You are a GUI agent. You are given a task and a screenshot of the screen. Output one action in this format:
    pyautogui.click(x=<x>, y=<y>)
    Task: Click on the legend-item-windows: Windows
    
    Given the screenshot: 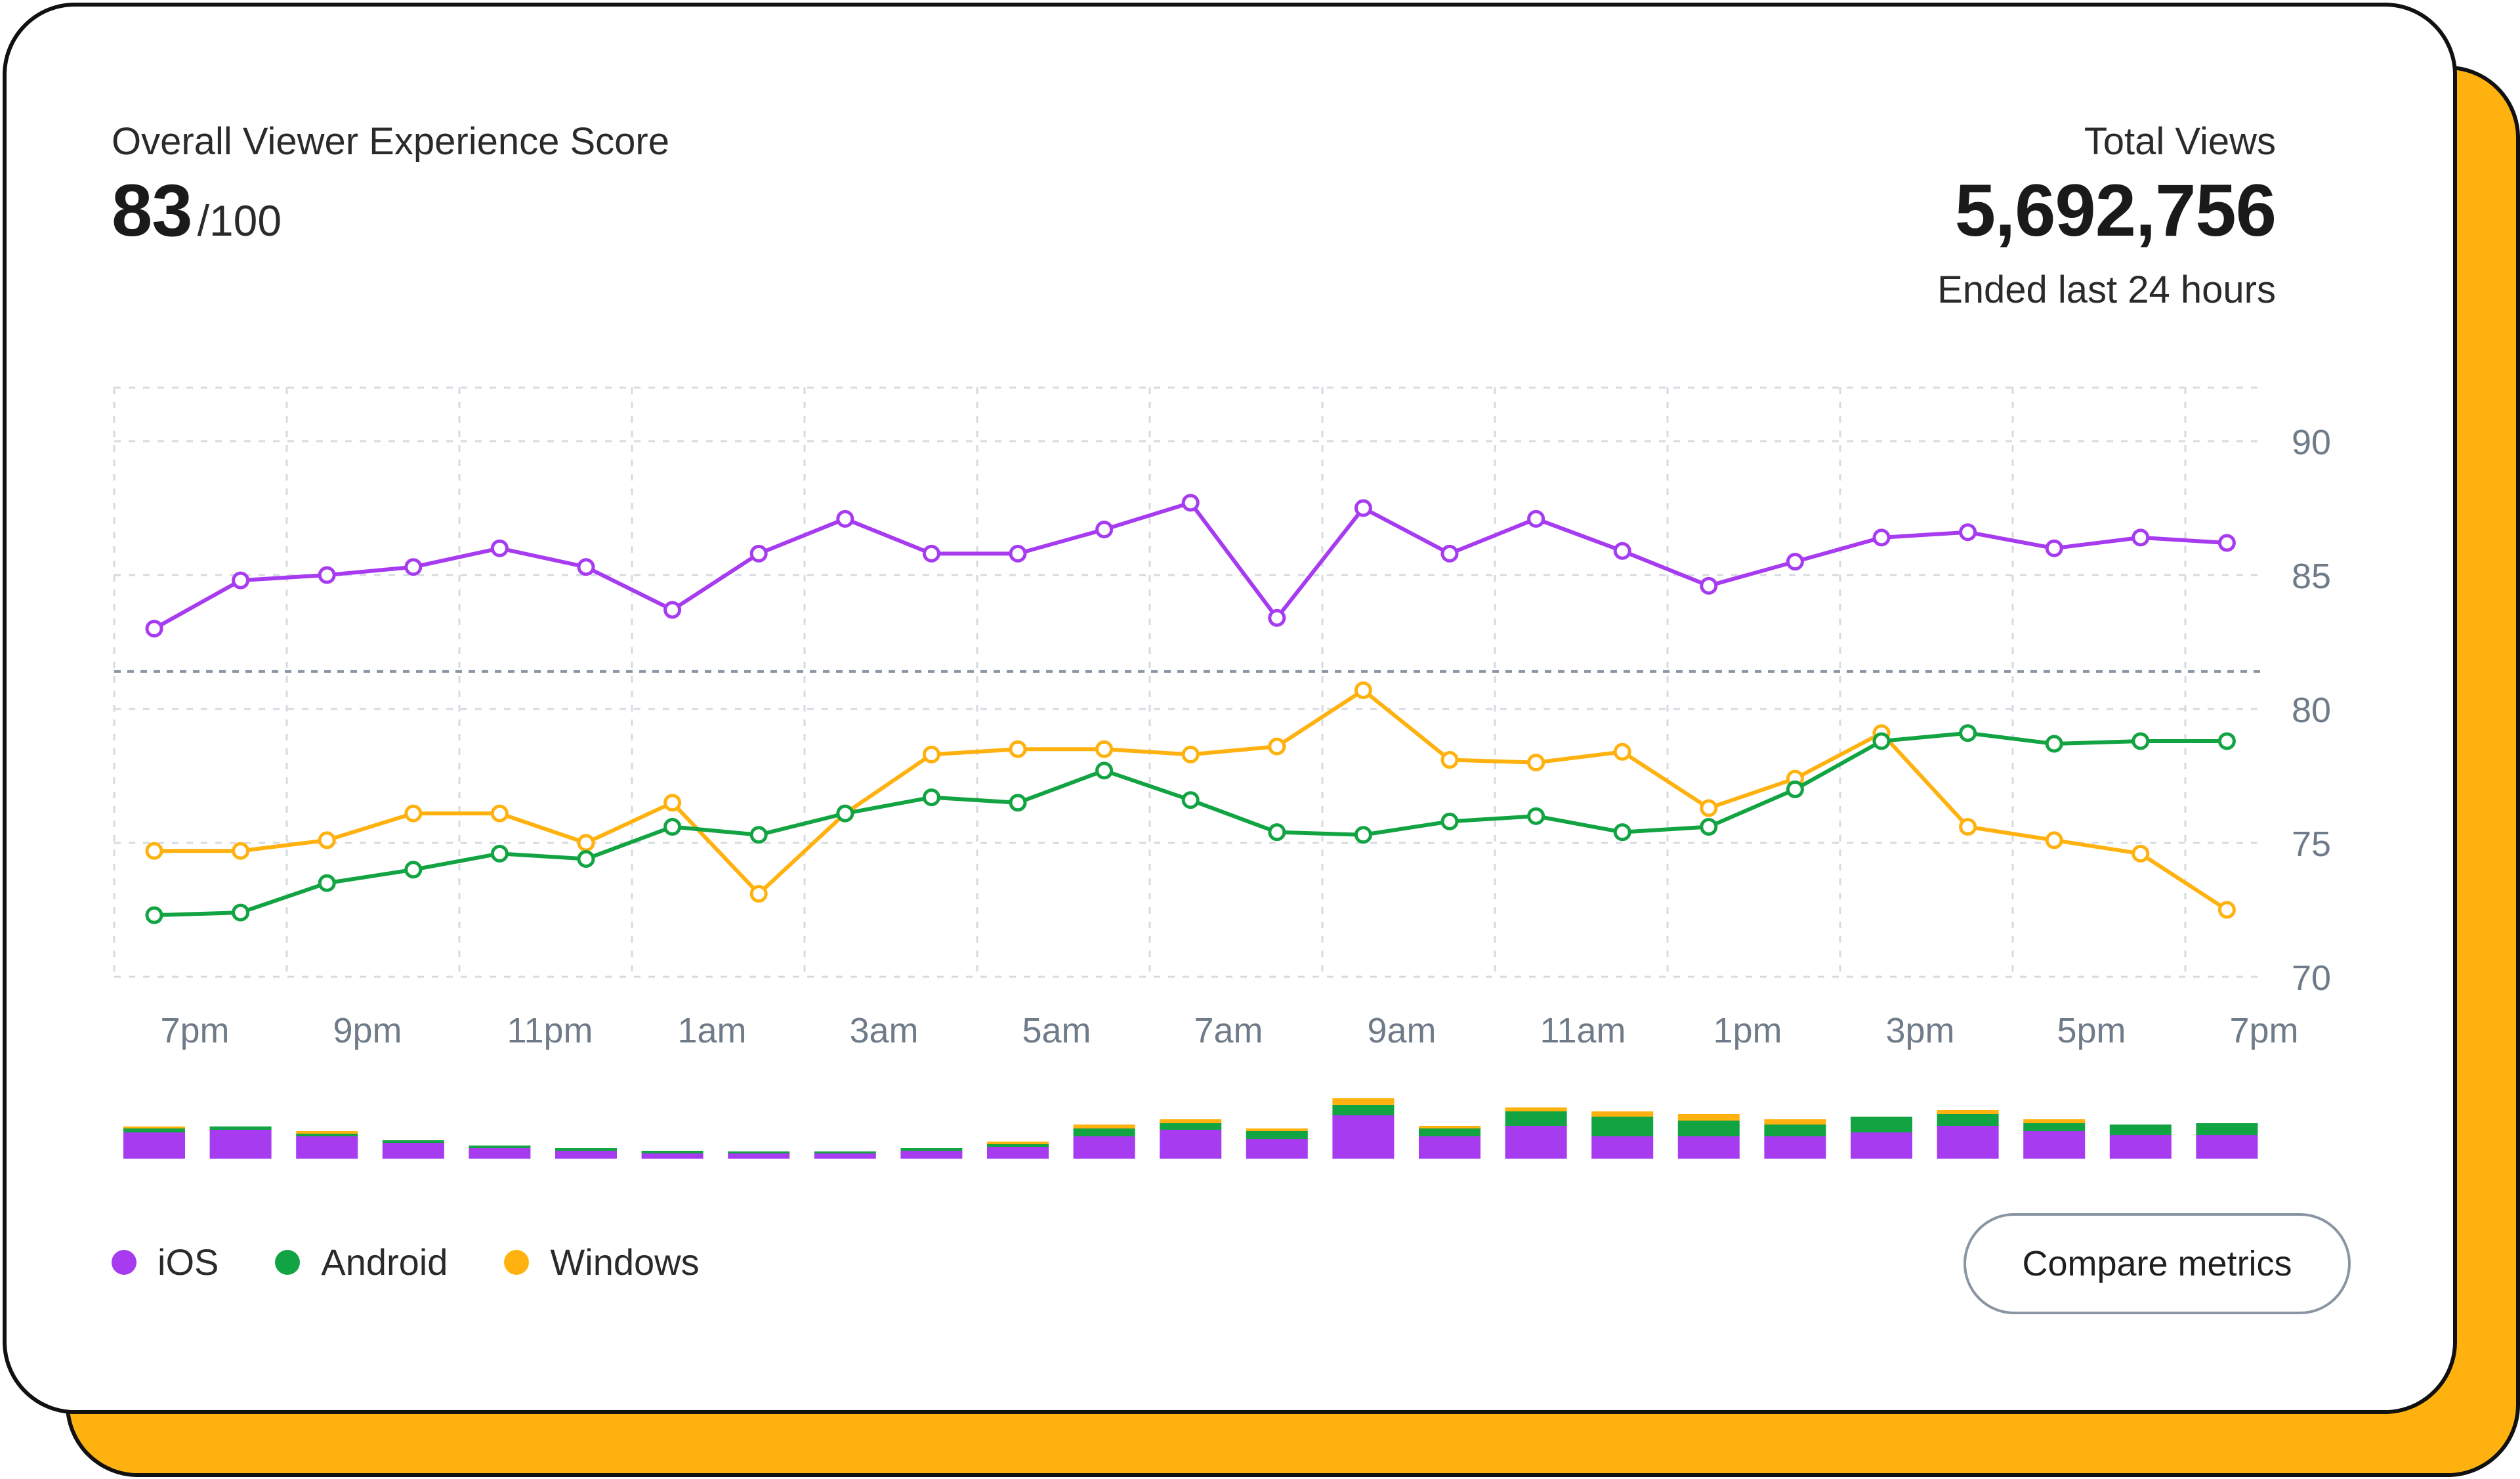 What is the action you would take?
    pyautogui.click(x=602, y=1262)
    